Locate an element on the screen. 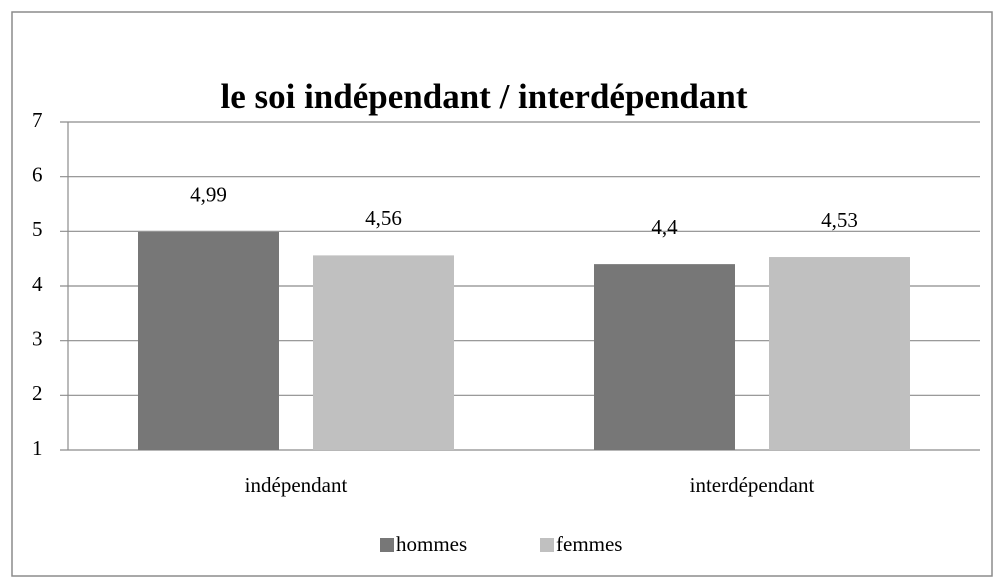  value-label: 4,4 is located at coordinates (664, 227).